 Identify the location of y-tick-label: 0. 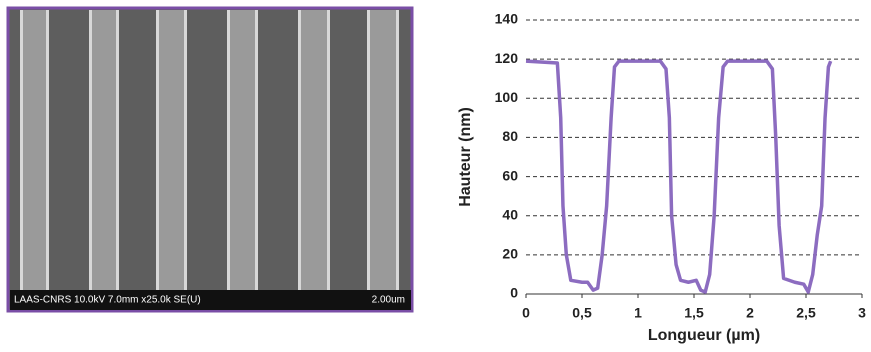
(514, 293).